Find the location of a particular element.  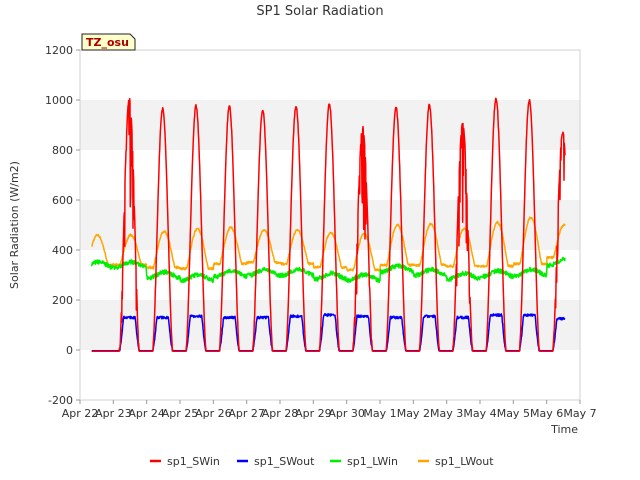

site-tag: TZ_osu is located at coordinates (108, 42).